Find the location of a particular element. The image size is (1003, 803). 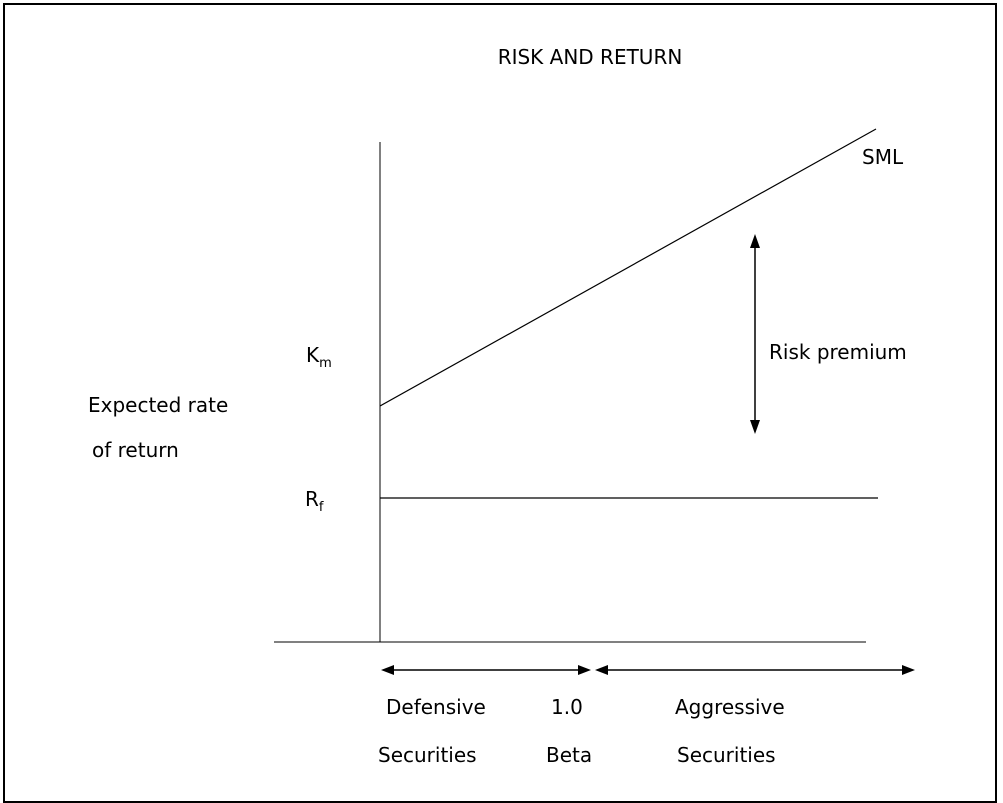

defensive-range-arrow is located at coordinates (486, 670).